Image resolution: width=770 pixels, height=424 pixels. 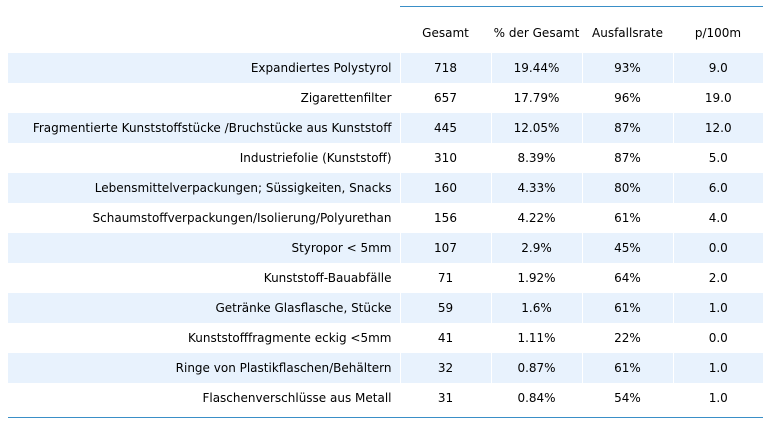 What do you see at coordinates (445, 158) in the screenshot?
I see `cell-gesamt: 310` at bounding box center [445, 158].